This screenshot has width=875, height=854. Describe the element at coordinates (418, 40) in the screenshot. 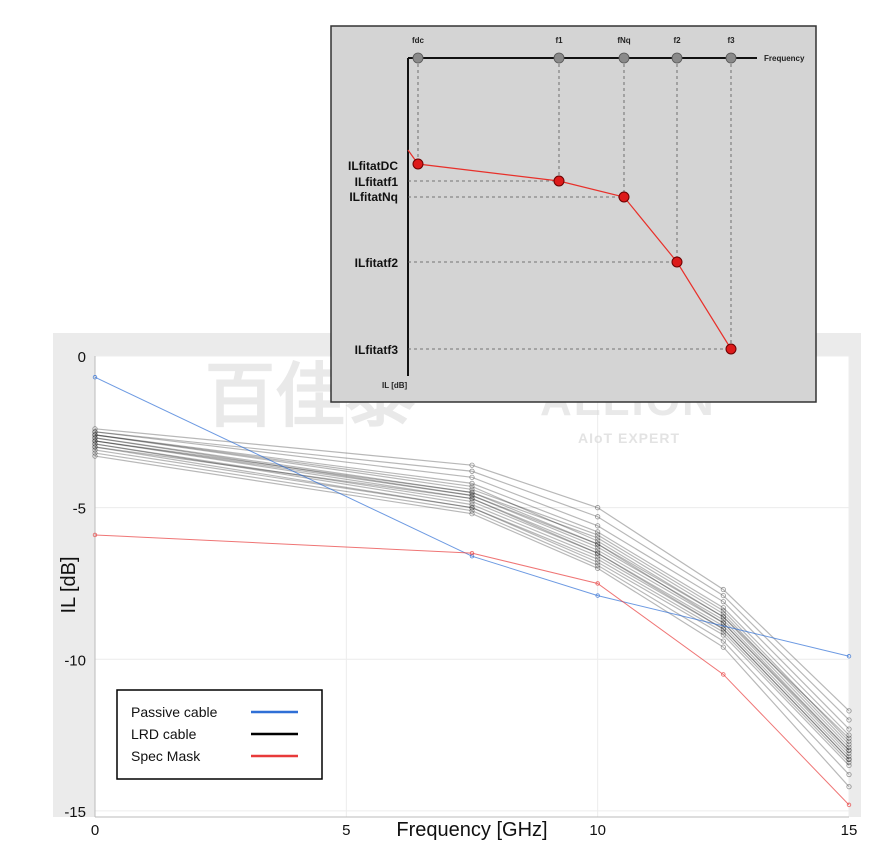

I see `freq-label-fdc: fdc` at that location.